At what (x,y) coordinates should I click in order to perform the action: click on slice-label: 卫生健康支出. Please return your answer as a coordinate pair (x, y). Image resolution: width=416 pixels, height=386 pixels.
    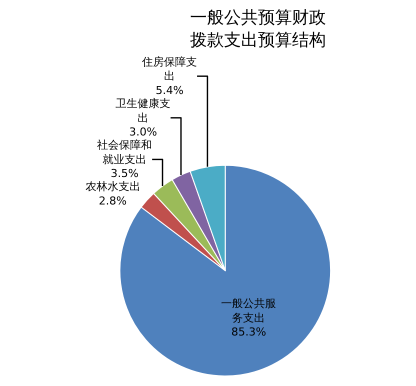
    Looking at the image, I should click on (143, 110).